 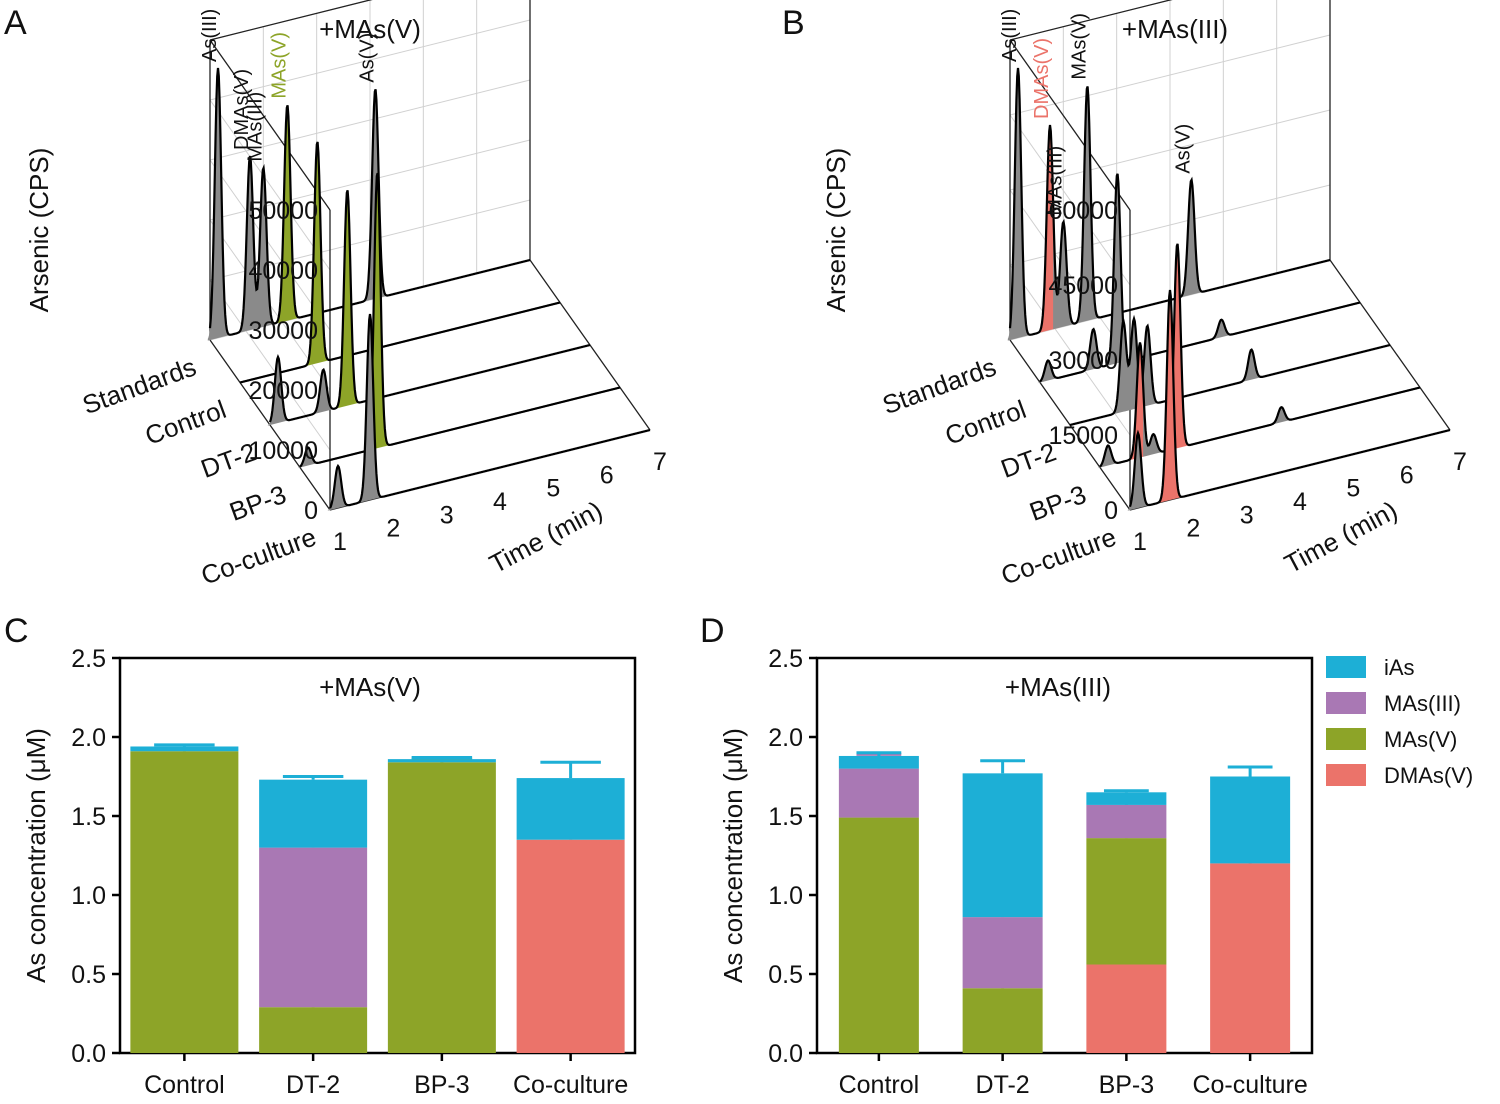 What do you see at coordinates (1420, 739) in the screenshot?
I see `legend-label: MAs(V)` at bounding box center [1420, 739].